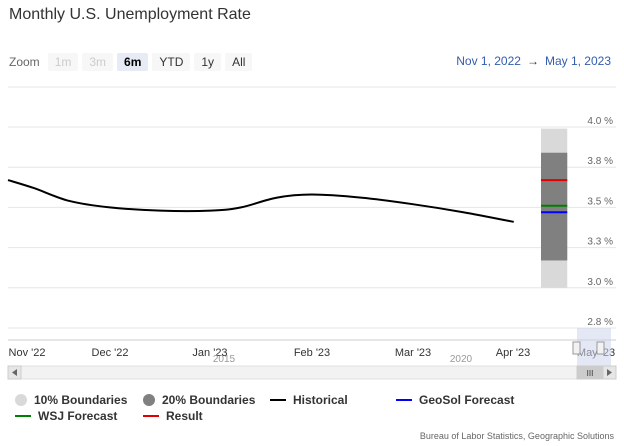  Describe the element at coordinates (600, 322) in the screenshot. I see `y-tick-label: 2.8 %` at that location.